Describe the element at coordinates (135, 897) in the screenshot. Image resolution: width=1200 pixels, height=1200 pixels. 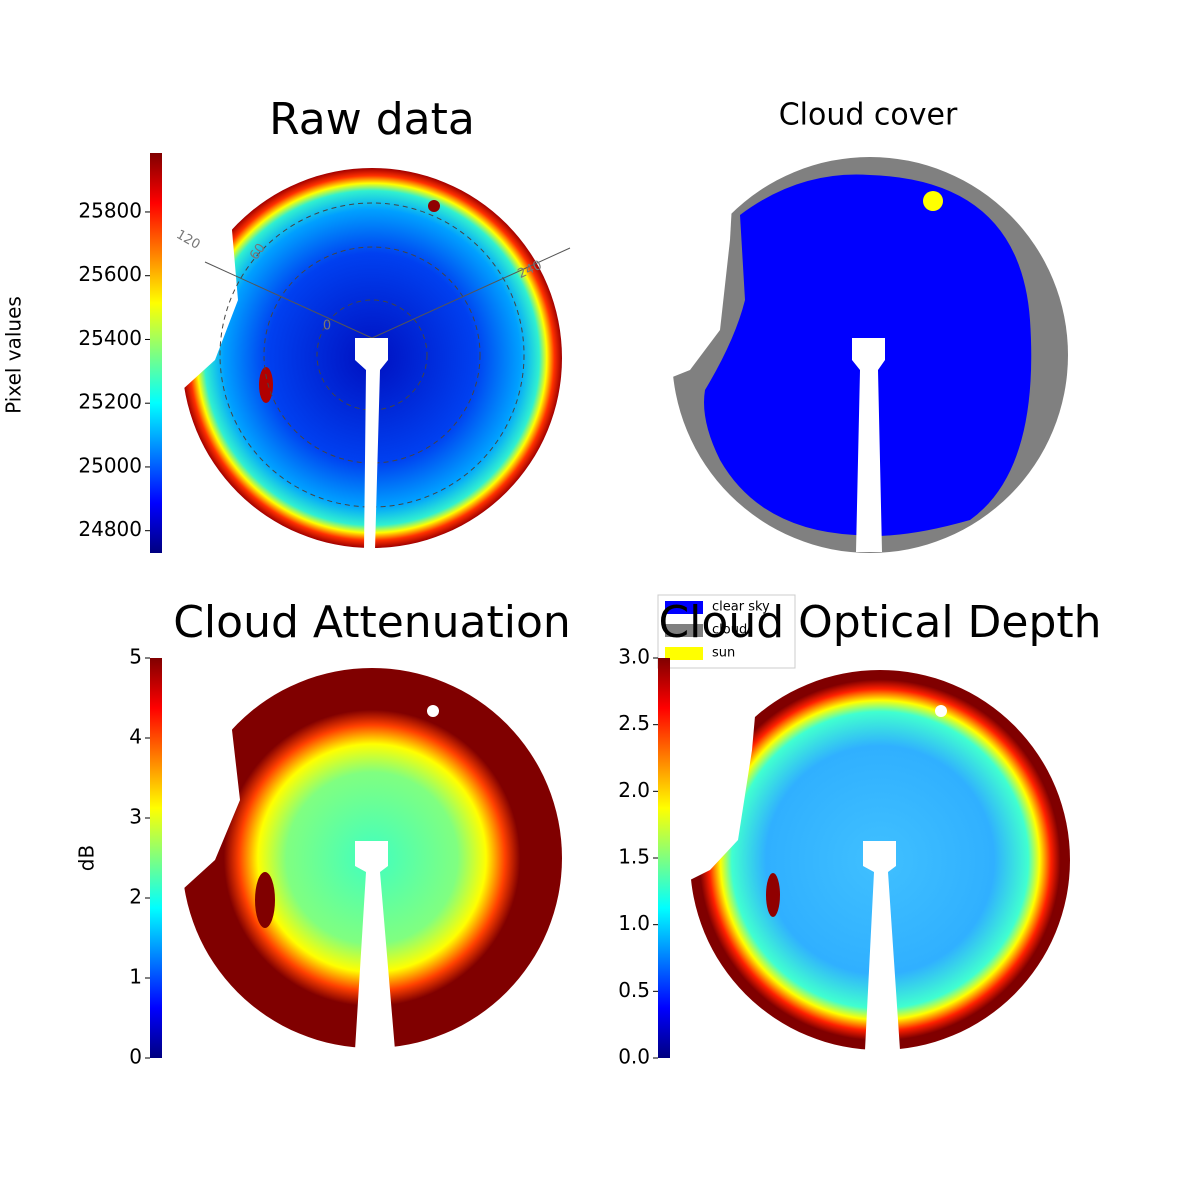
I see `colorbar-tick-label: 2` at that location.